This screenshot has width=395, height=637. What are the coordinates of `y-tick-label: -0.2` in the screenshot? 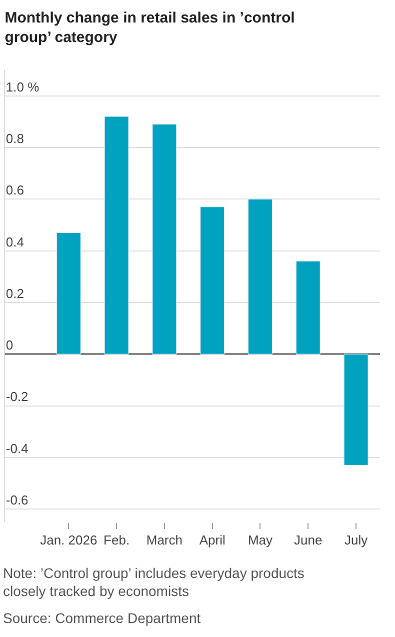 It's located at (17, 396).